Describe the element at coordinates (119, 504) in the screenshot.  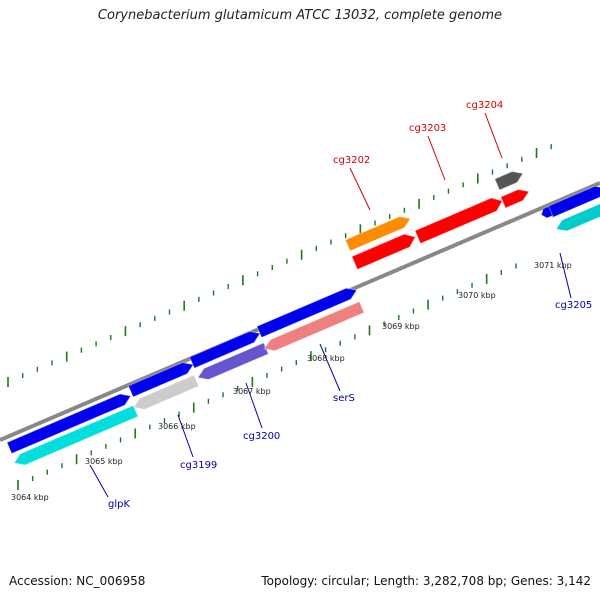
I see `gene-label: glpK` at that location.